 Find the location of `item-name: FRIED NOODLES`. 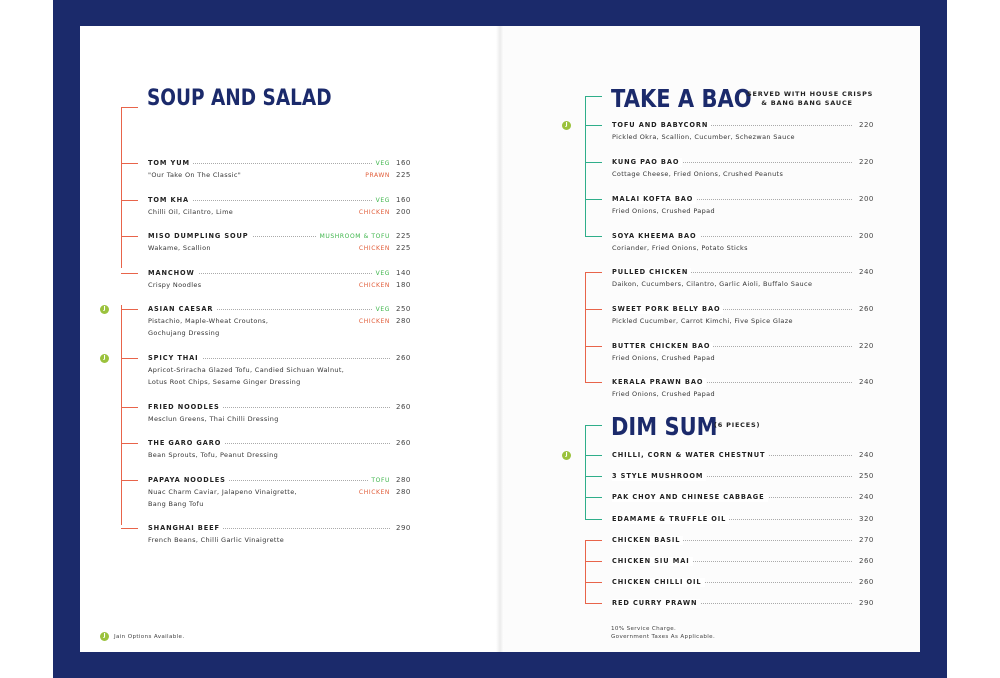

item-name: FRIED NOODLES is located at coordinates (185, 407).